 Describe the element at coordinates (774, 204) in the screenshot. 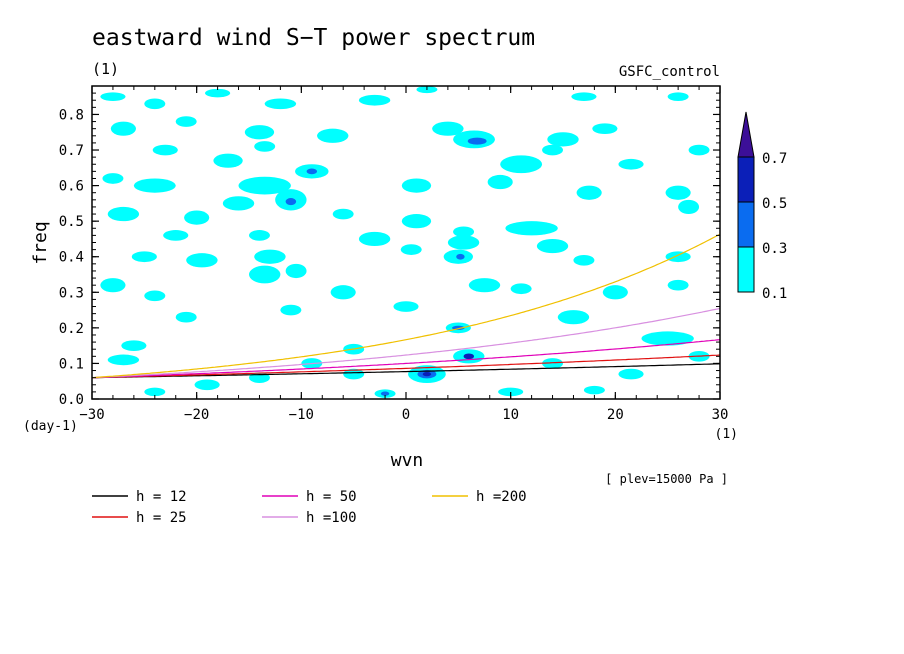

I see `colorbar-level-2: 0.5` at that location.